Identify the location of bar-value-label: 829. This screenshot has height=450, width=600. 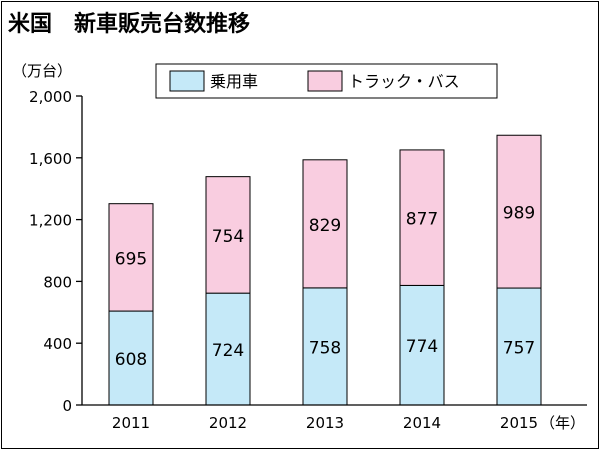
(325, 226).